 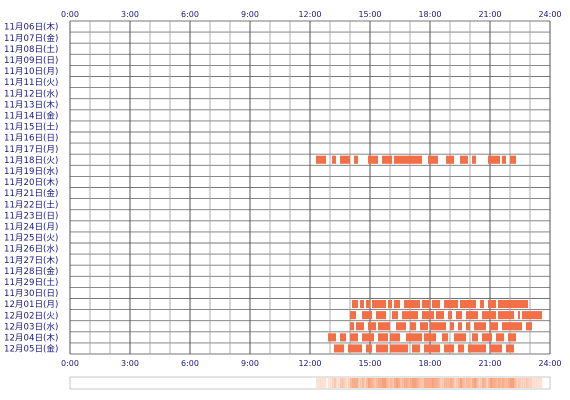 What do you see at coordinates (309, 363) in the screenshot?
I see `bottom-tick-label: 12:00` at bounding box center [309, 363].